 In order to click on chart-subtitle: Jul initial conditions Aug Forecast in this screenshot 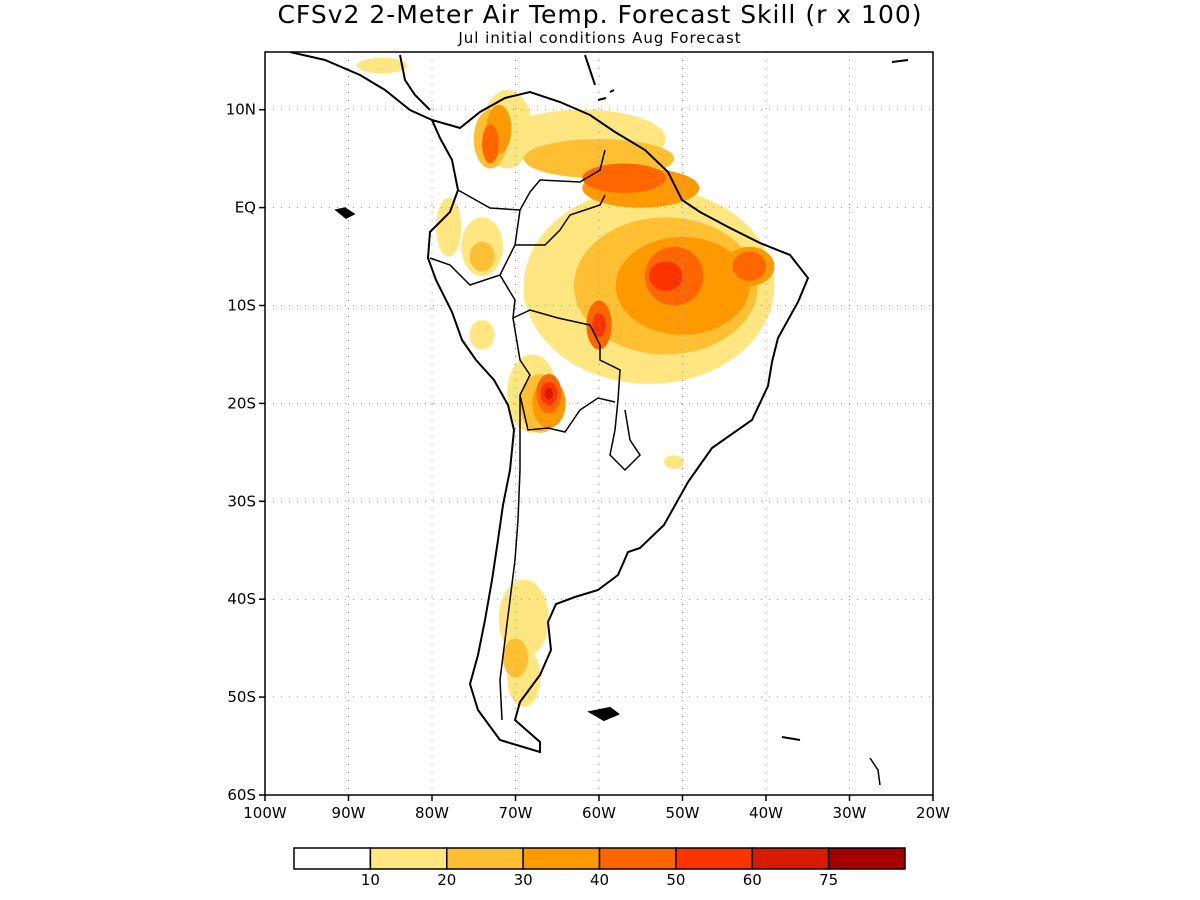, I will do `click(600, 38)`.